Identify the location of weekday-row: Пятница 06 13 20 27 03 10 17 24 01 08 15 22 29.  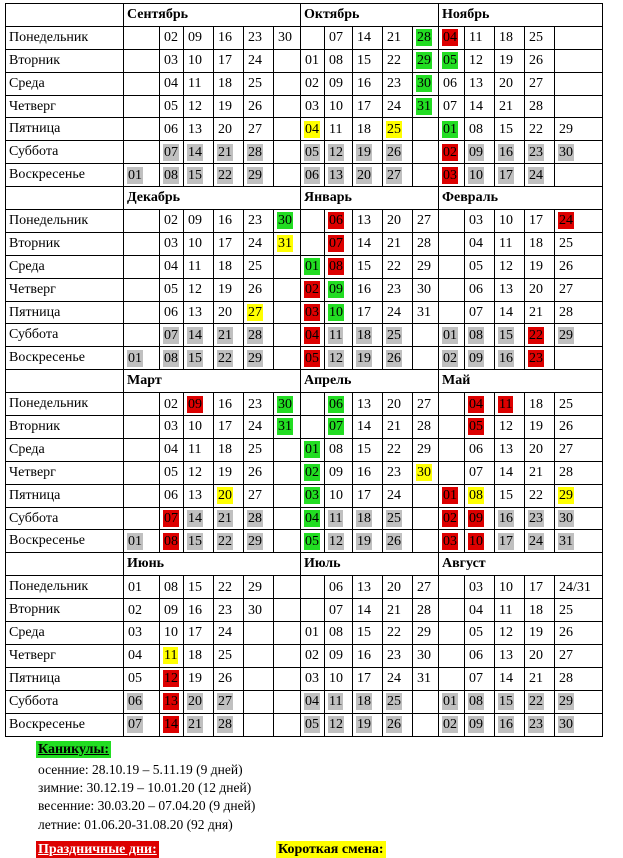
(304, 495).